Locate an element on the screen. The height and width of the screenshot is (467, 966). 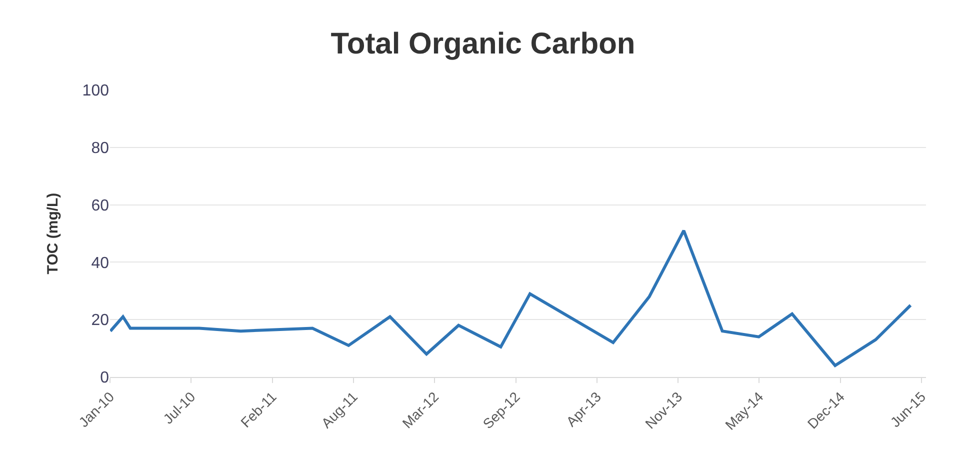
y-tick-label: 20 is located at coordinates (100, 321).